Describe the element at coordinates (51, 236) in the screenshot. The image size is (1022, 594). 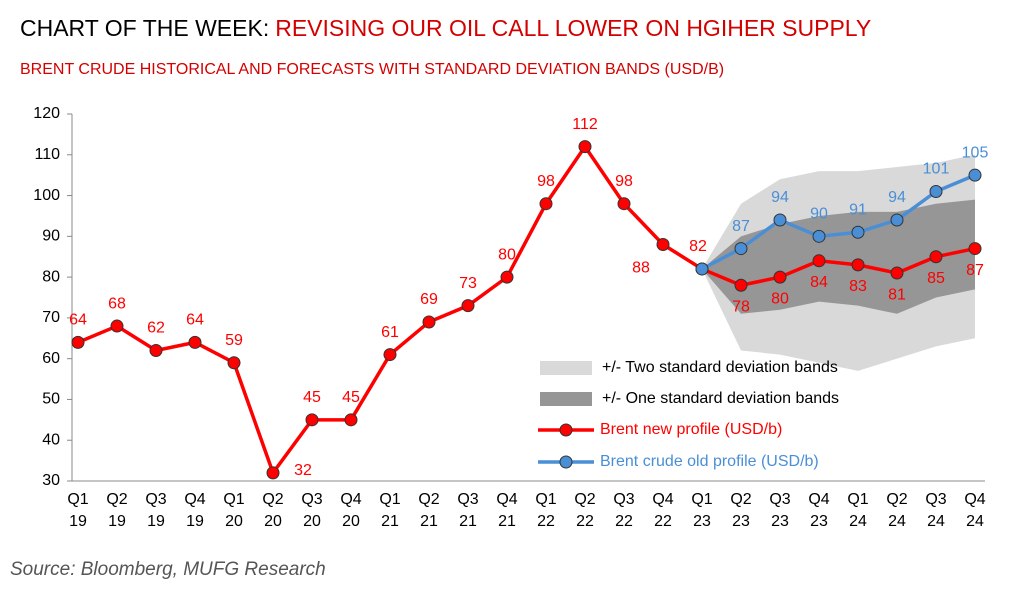
I see `y-tick-label: 90` at that location.